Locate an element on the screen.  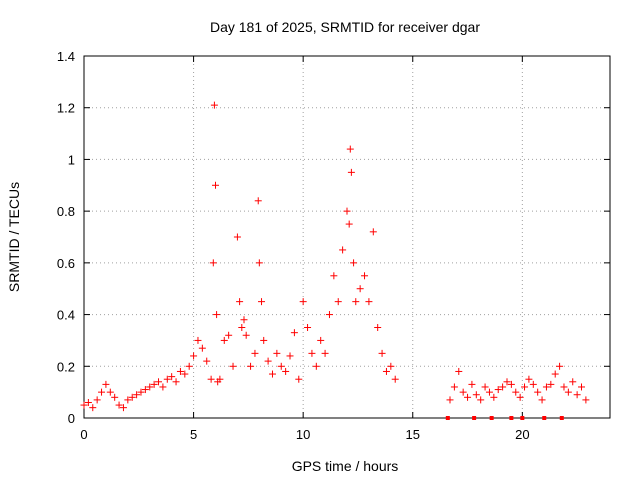
y-tick-label: 1.4 is located at coordinates (66, 56).